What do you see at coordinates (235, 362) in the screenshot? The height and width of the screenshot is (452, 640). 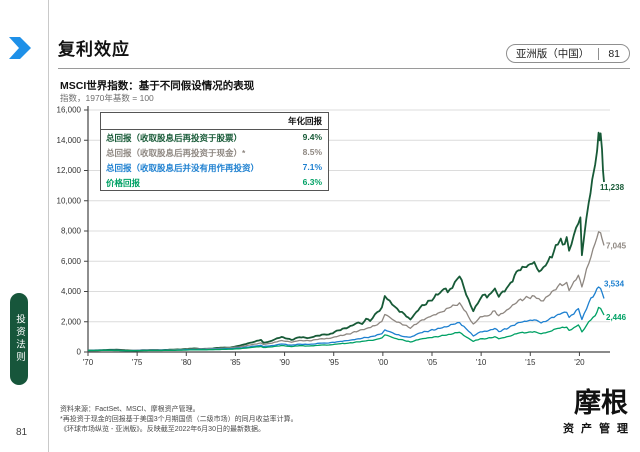 I see `x-tick-label: '85` at bounding box center [235, 362].